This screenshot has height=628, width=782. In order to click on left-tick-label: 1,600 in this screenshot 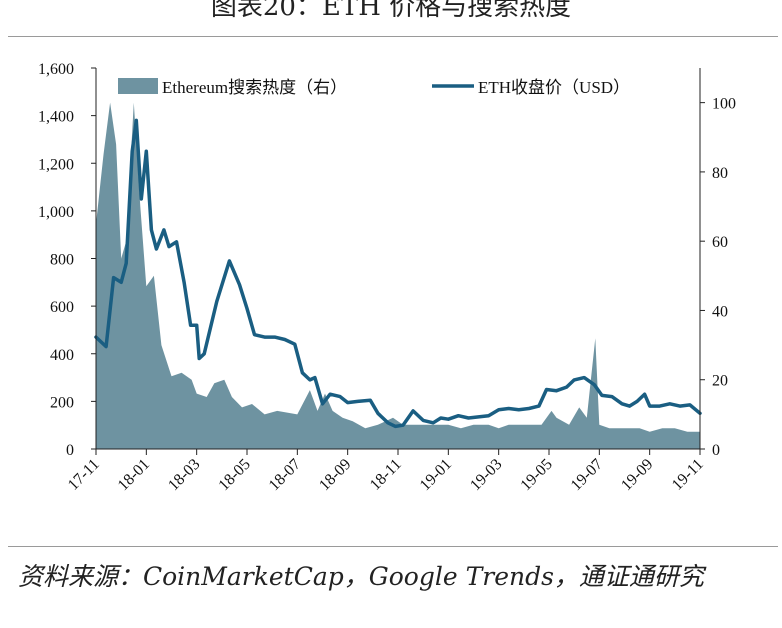, I will do `click(56, 69)`.